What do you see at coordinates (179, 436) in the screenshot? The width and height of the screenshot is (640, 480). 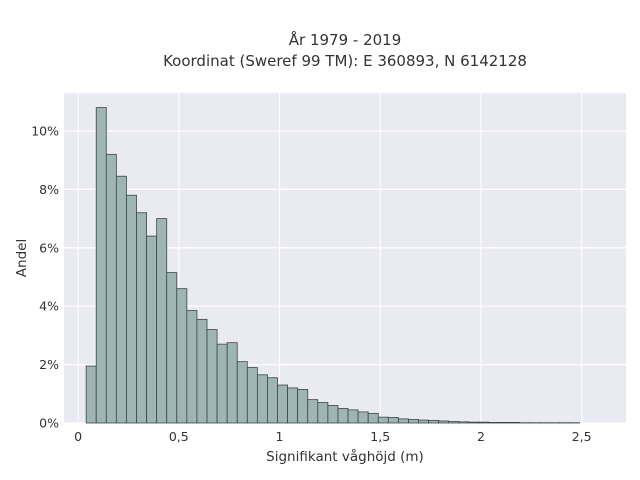 I see `x-tick-label: 0,5` at bounding box center [179, 436].